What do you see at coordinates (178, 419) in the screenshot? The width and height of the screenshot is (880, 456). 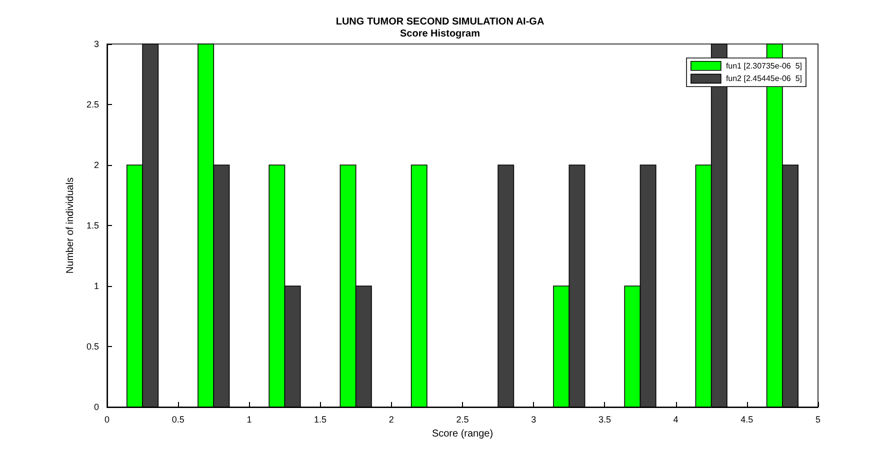 I see `x-tick-label: 0.5` at bounding box center [178, 419].